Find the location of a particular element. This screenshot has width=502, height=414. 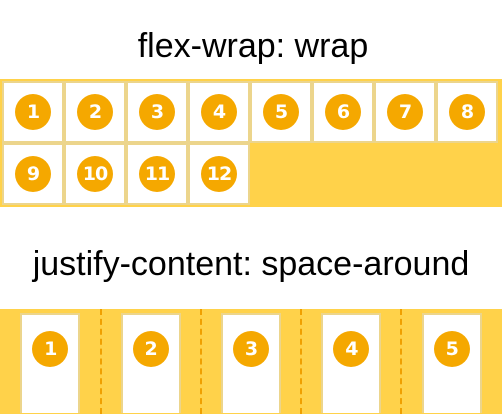

flex-wrap-title: flex-wrap: wrap is located at coordinates (253, 46).